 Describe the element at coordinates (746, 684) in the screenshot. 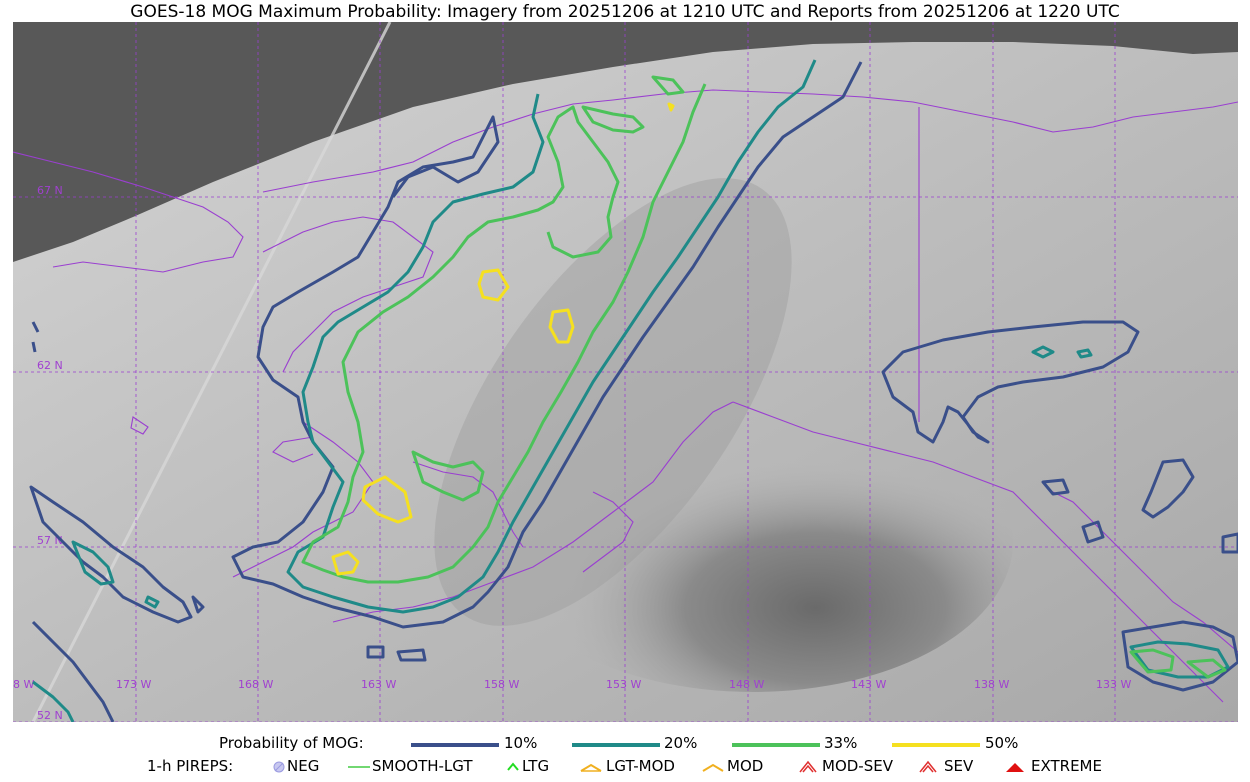

I see `lon-label: 148 W` at that location.